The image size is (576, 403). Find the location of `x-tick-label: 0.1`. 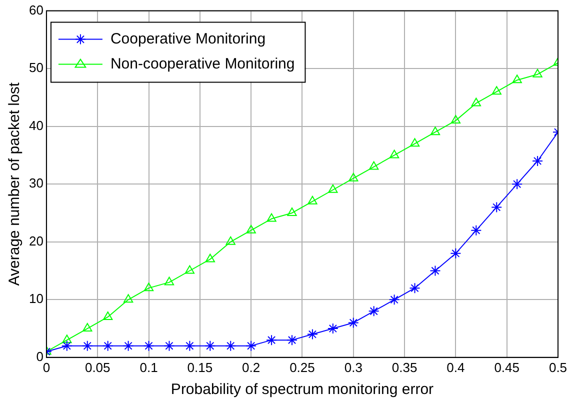

x-tick-label: 0.1 is located at coordinates (149, 367).